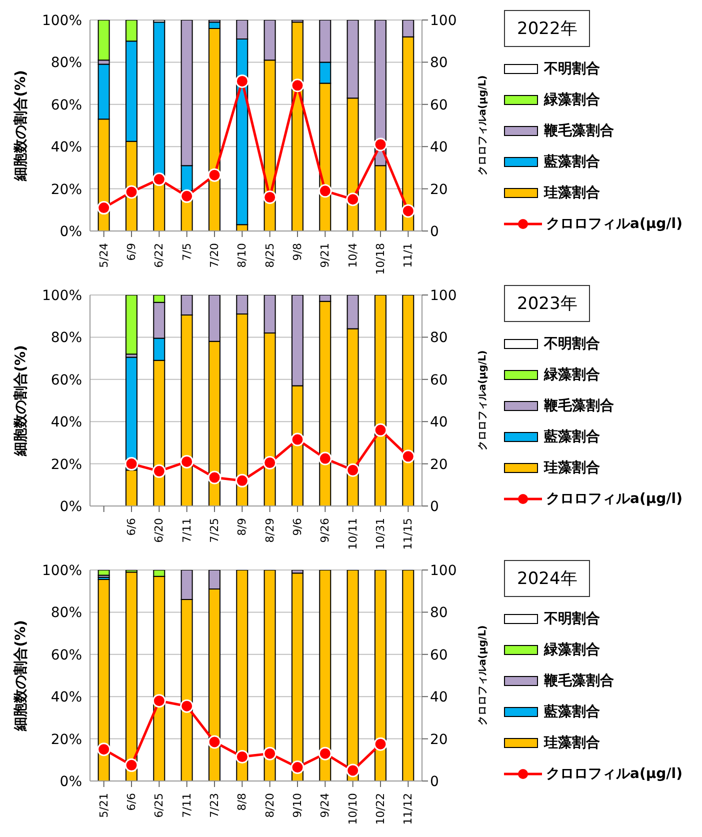 This screenshot has height=837, width=702. What do you see at coordinates (187, 805) in the screenshot?
I see `x-tick-label: 7/11` at bounding box center [187, 805].